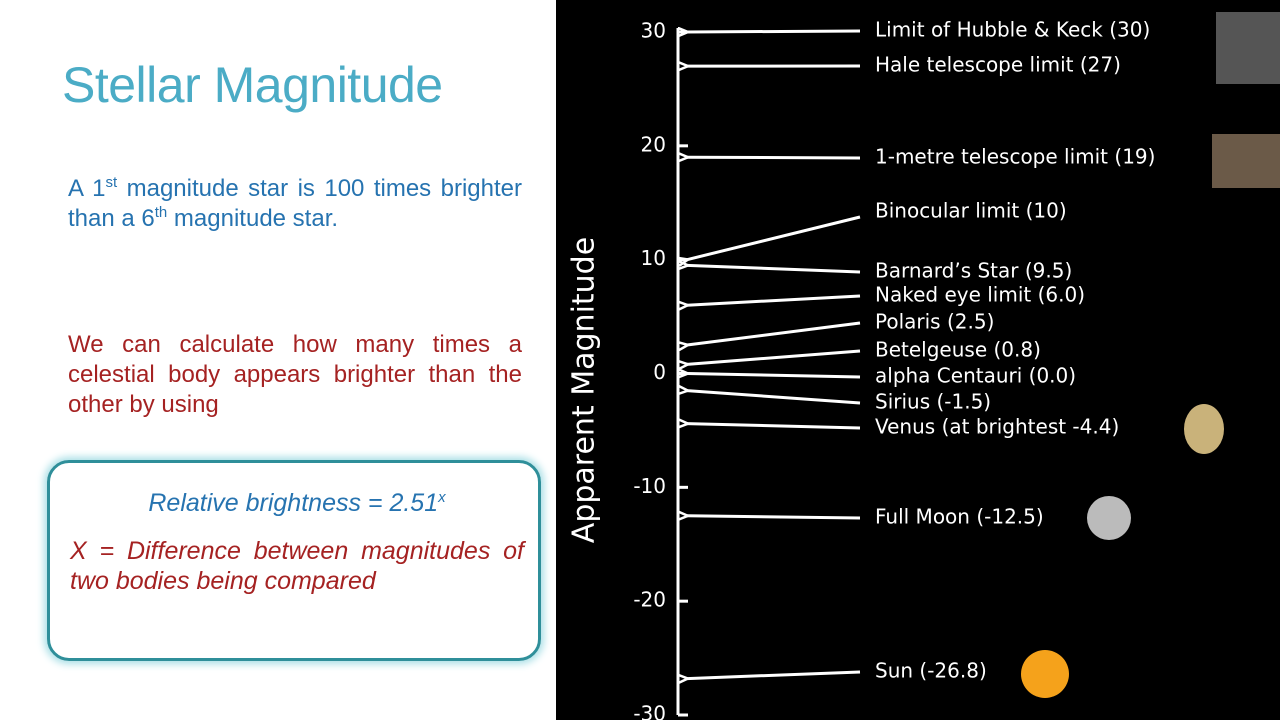 The image size is (1280, 720). What do you see at coordinates (1015, 157) in the screenshot?
I see `marker-label: 1-metre telescope limit (19)` at bounding box center [1015, 157].